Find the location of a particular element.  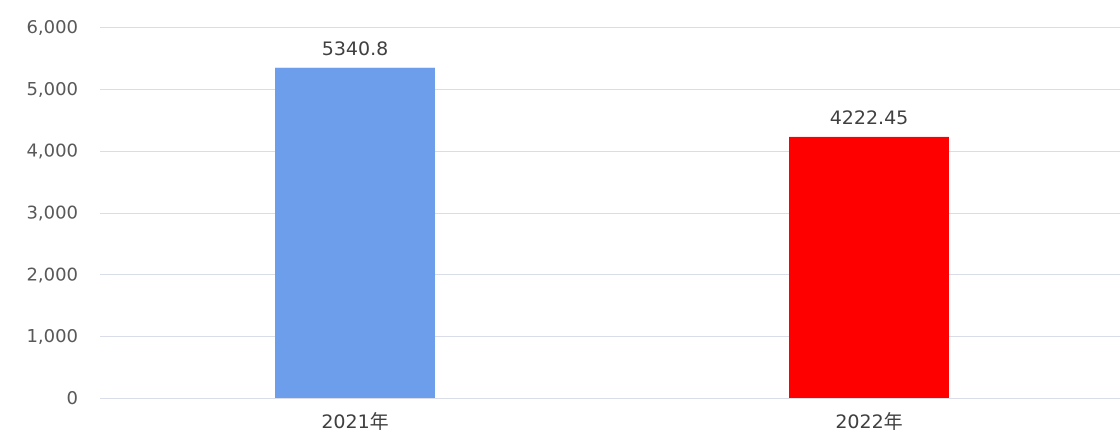

data-label: 5340.8 is located at coordinates (355, 49).